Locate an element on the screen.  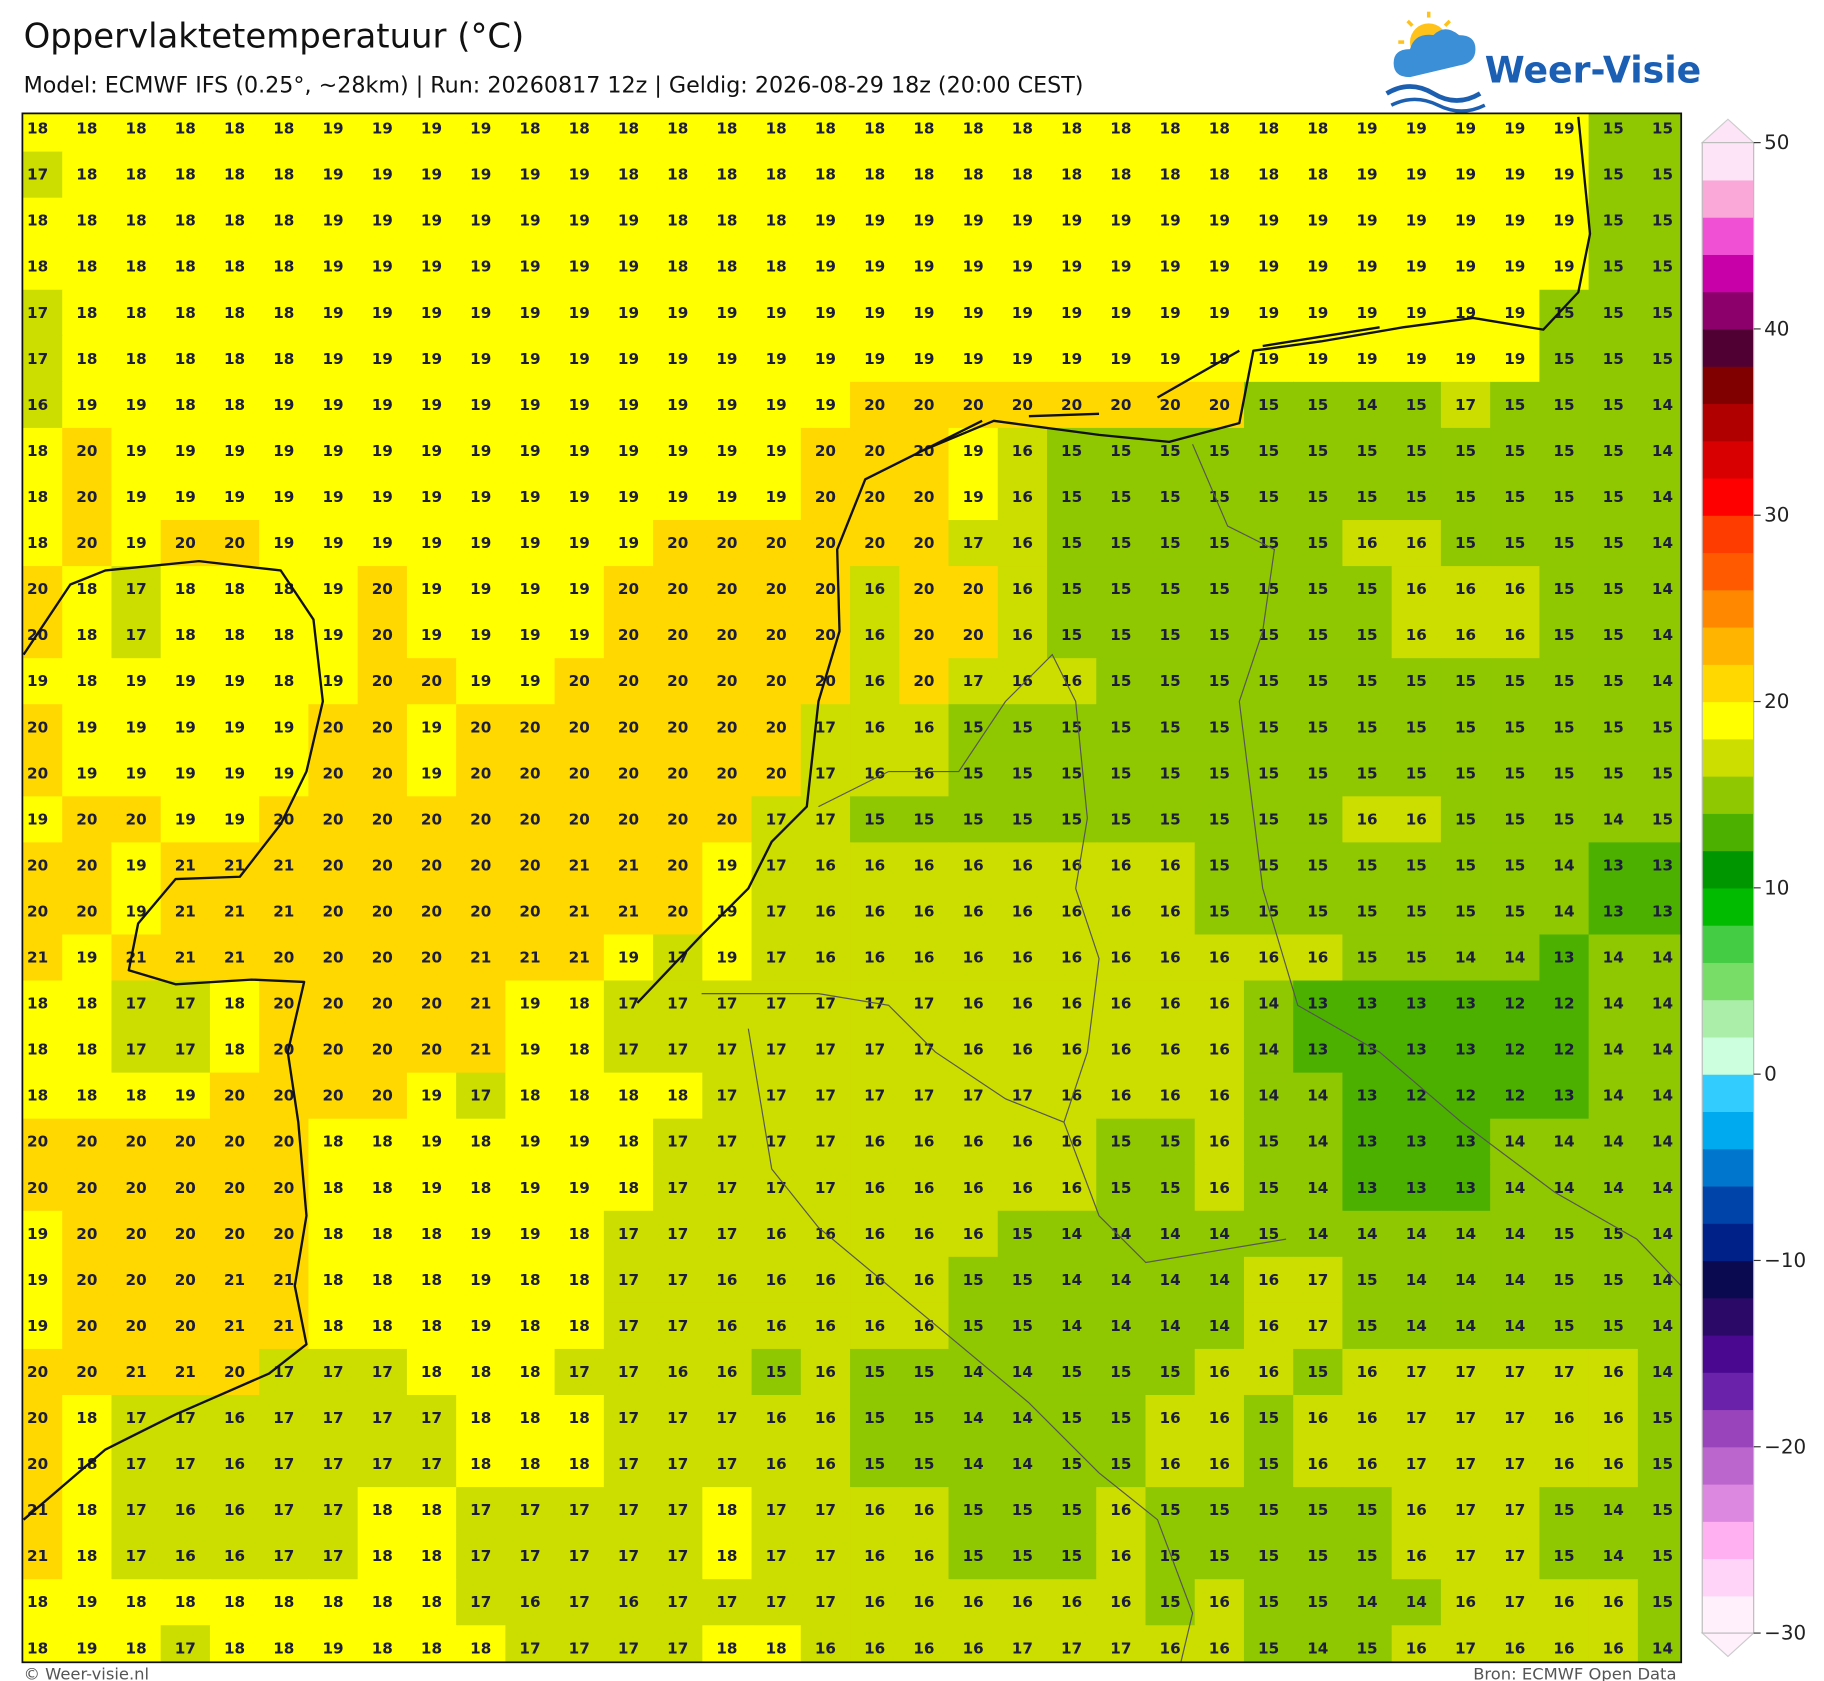
colorbar-tick-label: 30 is located at coordinates (1776, 515).